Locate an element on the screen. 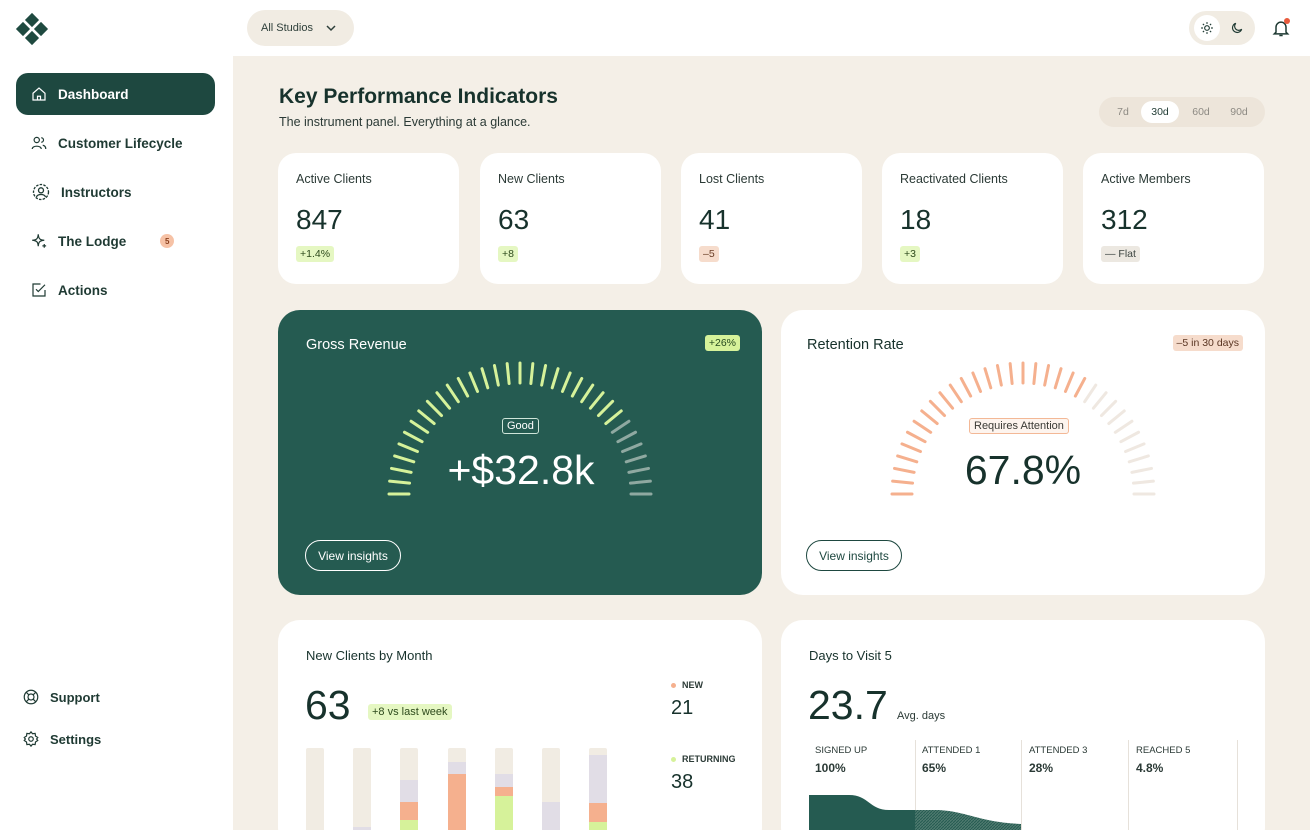  sun-icon is located at coordinates (1207, 28).